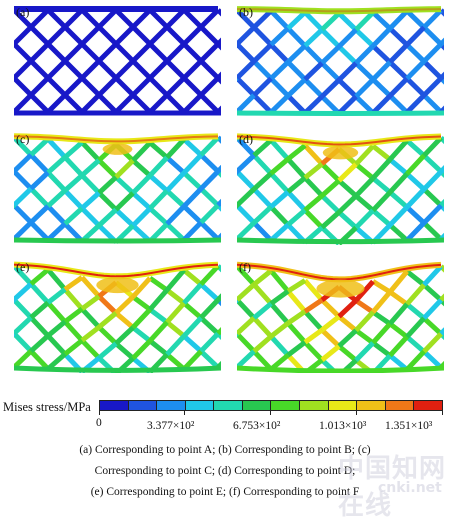 Image resolution: width=450 pixels, height=522 pixels. I want to click on bottom-plate, so click(340, 369).